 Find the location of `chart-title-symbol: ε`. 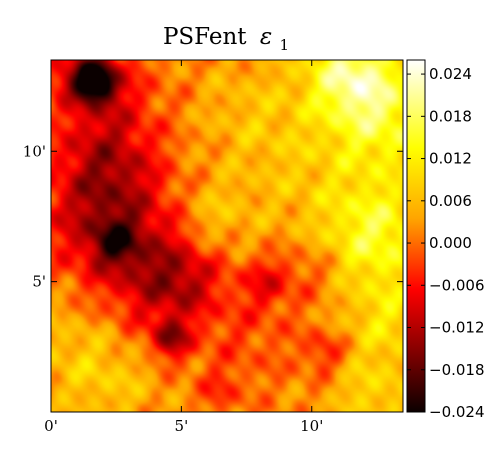

chart-title-symbol: ε is located at coordinates (266, 37).